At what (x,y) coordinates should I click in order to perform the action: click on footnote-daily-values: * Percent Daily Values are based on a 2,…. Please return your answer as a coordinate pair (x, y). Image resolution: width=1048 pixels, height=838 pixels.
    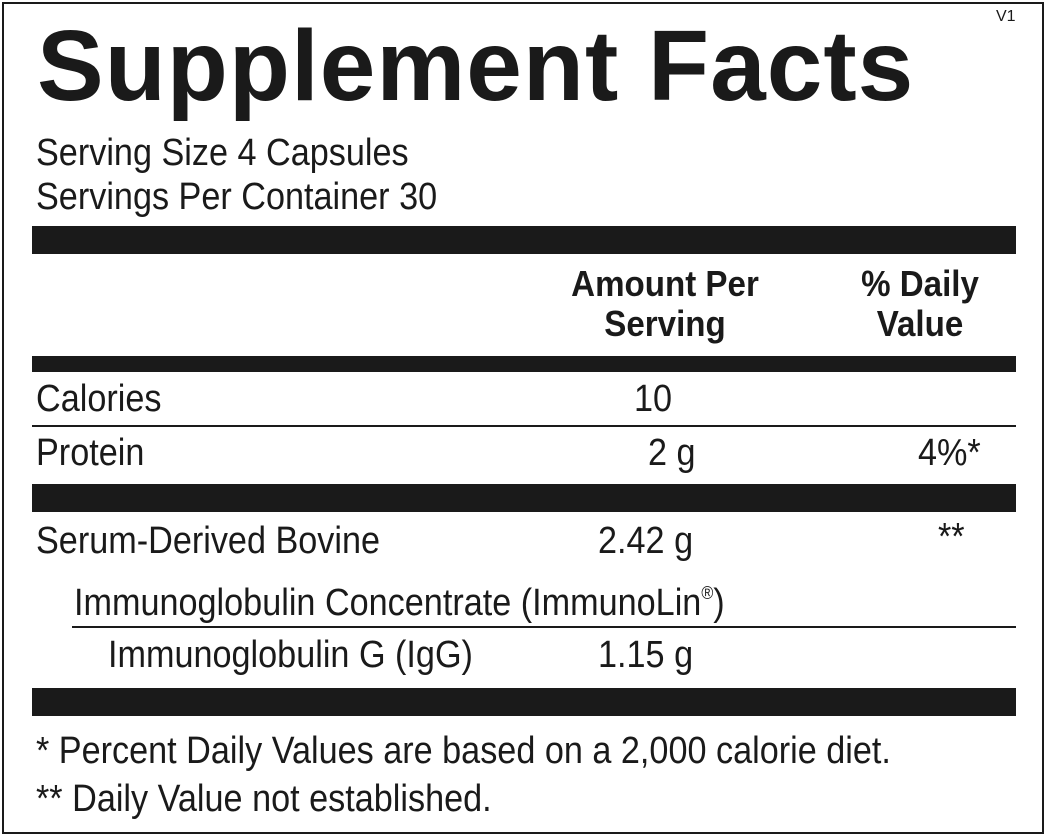
    Looking at the image, I should click on (463, 751).